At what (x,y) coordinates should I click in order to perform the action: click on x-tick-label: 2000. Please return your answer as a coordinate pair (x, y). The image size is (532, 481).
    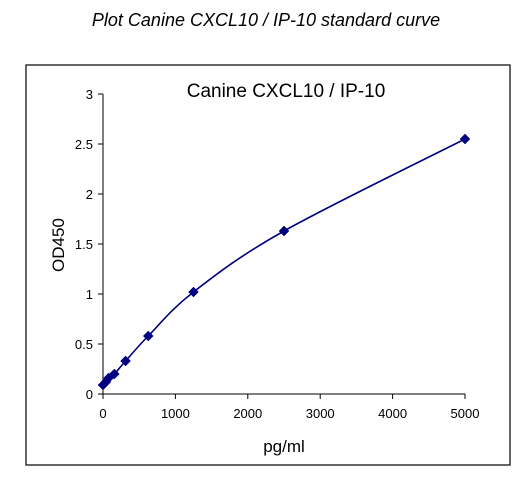
    Looking at the image, I should click on (247, 413).